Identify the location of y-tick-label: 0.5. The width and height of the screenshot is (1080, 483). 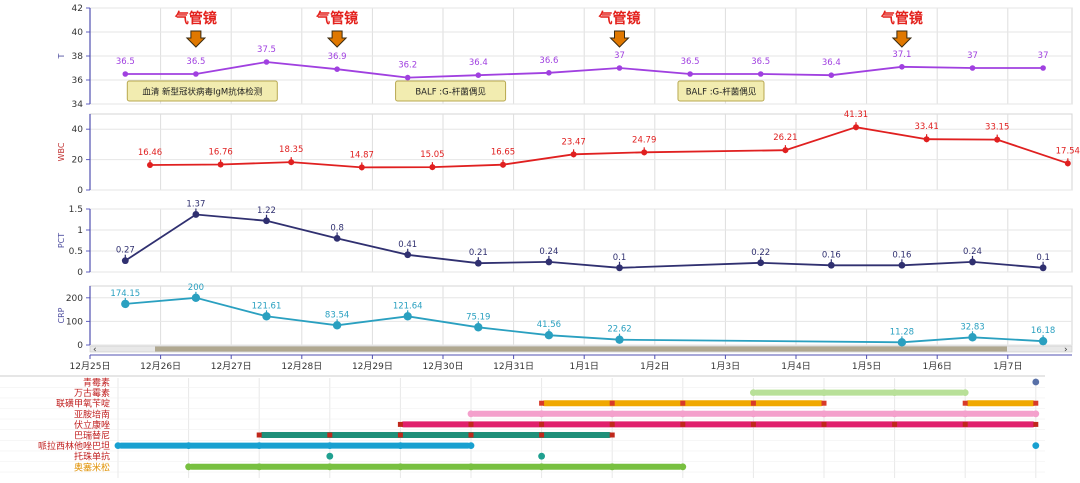
(76, 252).